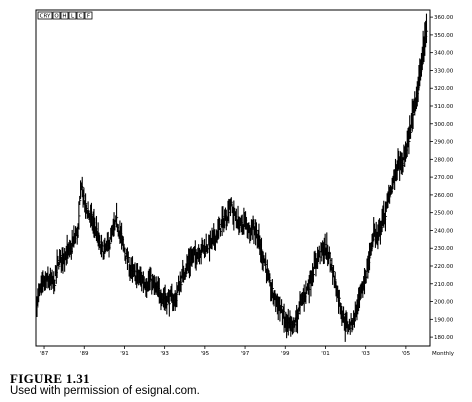 The height and width of the screenshot is (402, 472). I want to click on x-tick-label: '99, so click(285, 354).